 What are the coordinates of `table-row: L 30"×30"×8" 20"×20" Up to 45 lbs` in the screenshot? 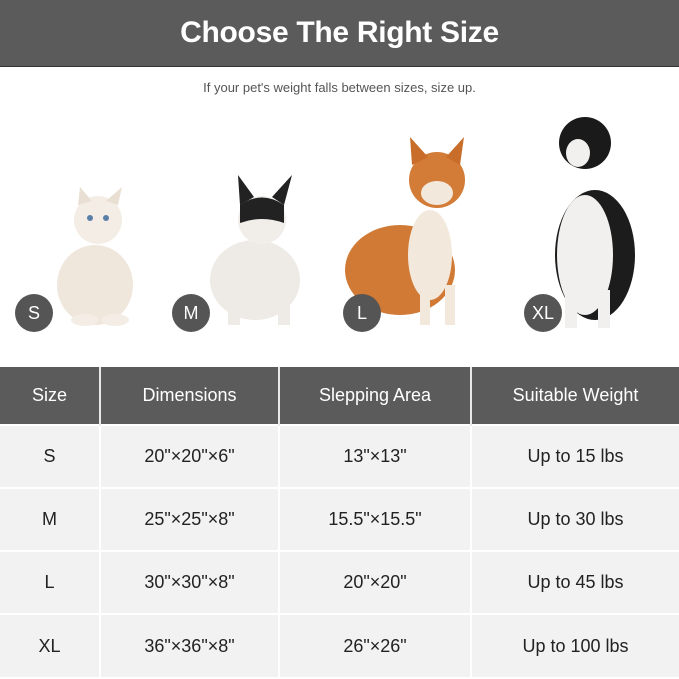 It's located at (339, 582).